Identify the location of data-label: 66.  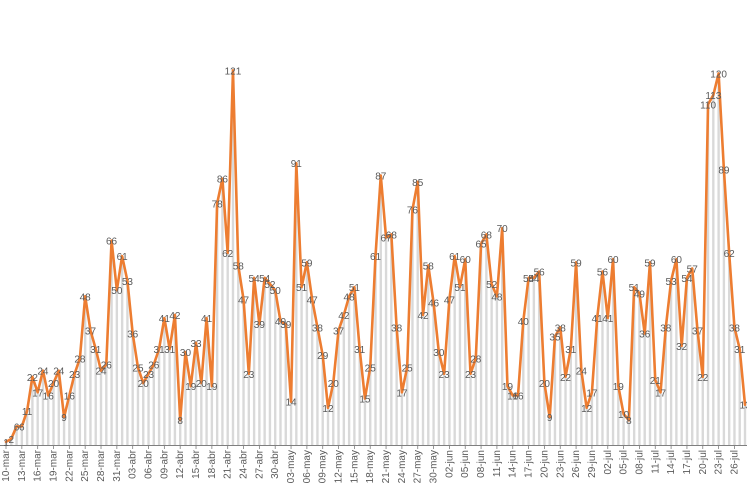
(112, 242).